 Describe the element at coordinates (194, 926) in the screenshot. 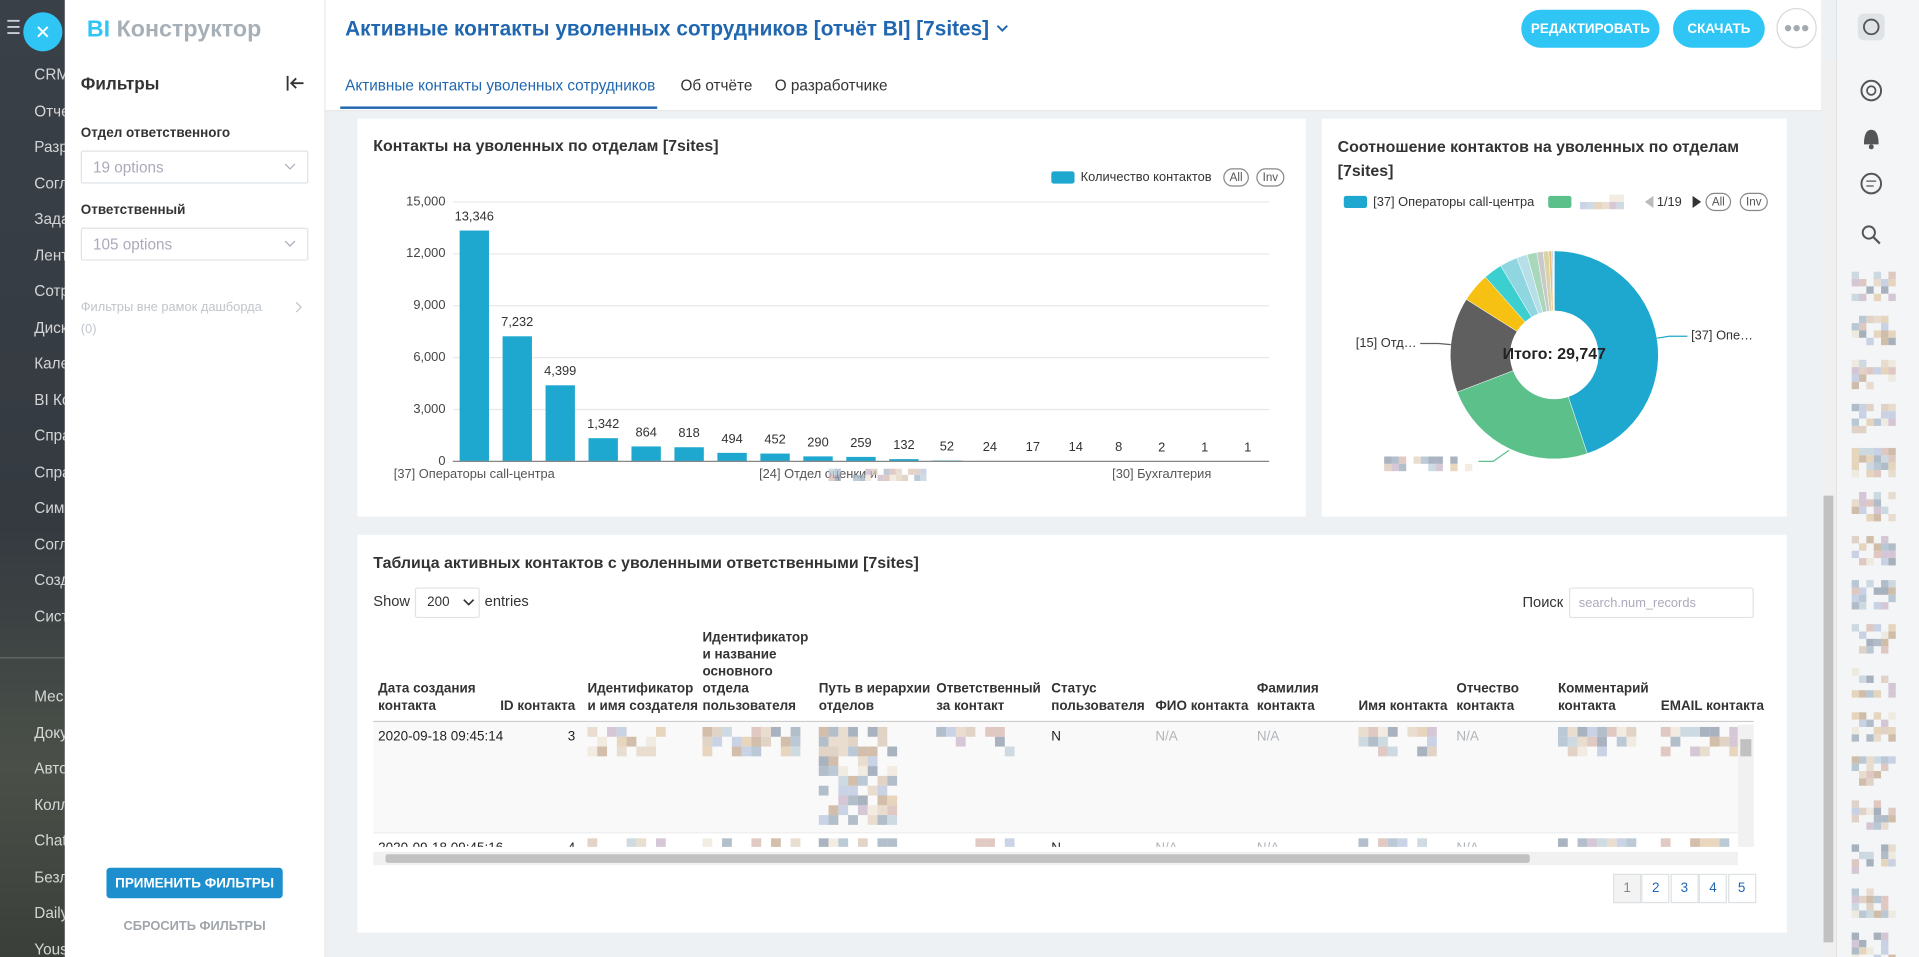

I see `reset-button: СБРОСИТЬ ФИЛЬТРЫ` at that location.